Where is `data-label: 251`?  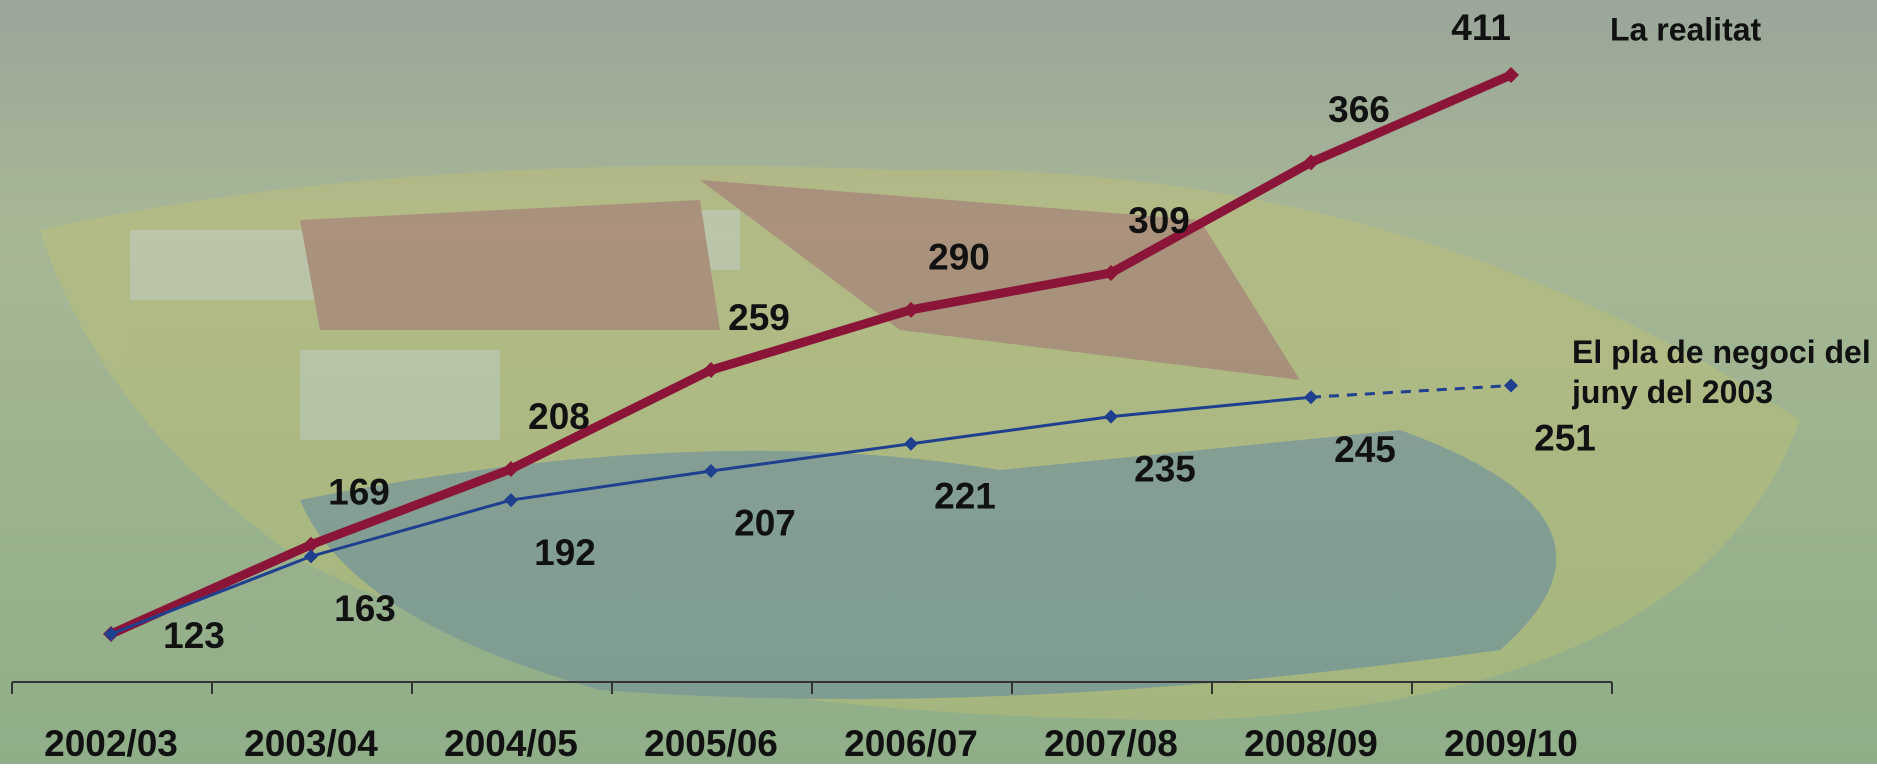
data-label: 251 is located at coordinates (1565, 437).